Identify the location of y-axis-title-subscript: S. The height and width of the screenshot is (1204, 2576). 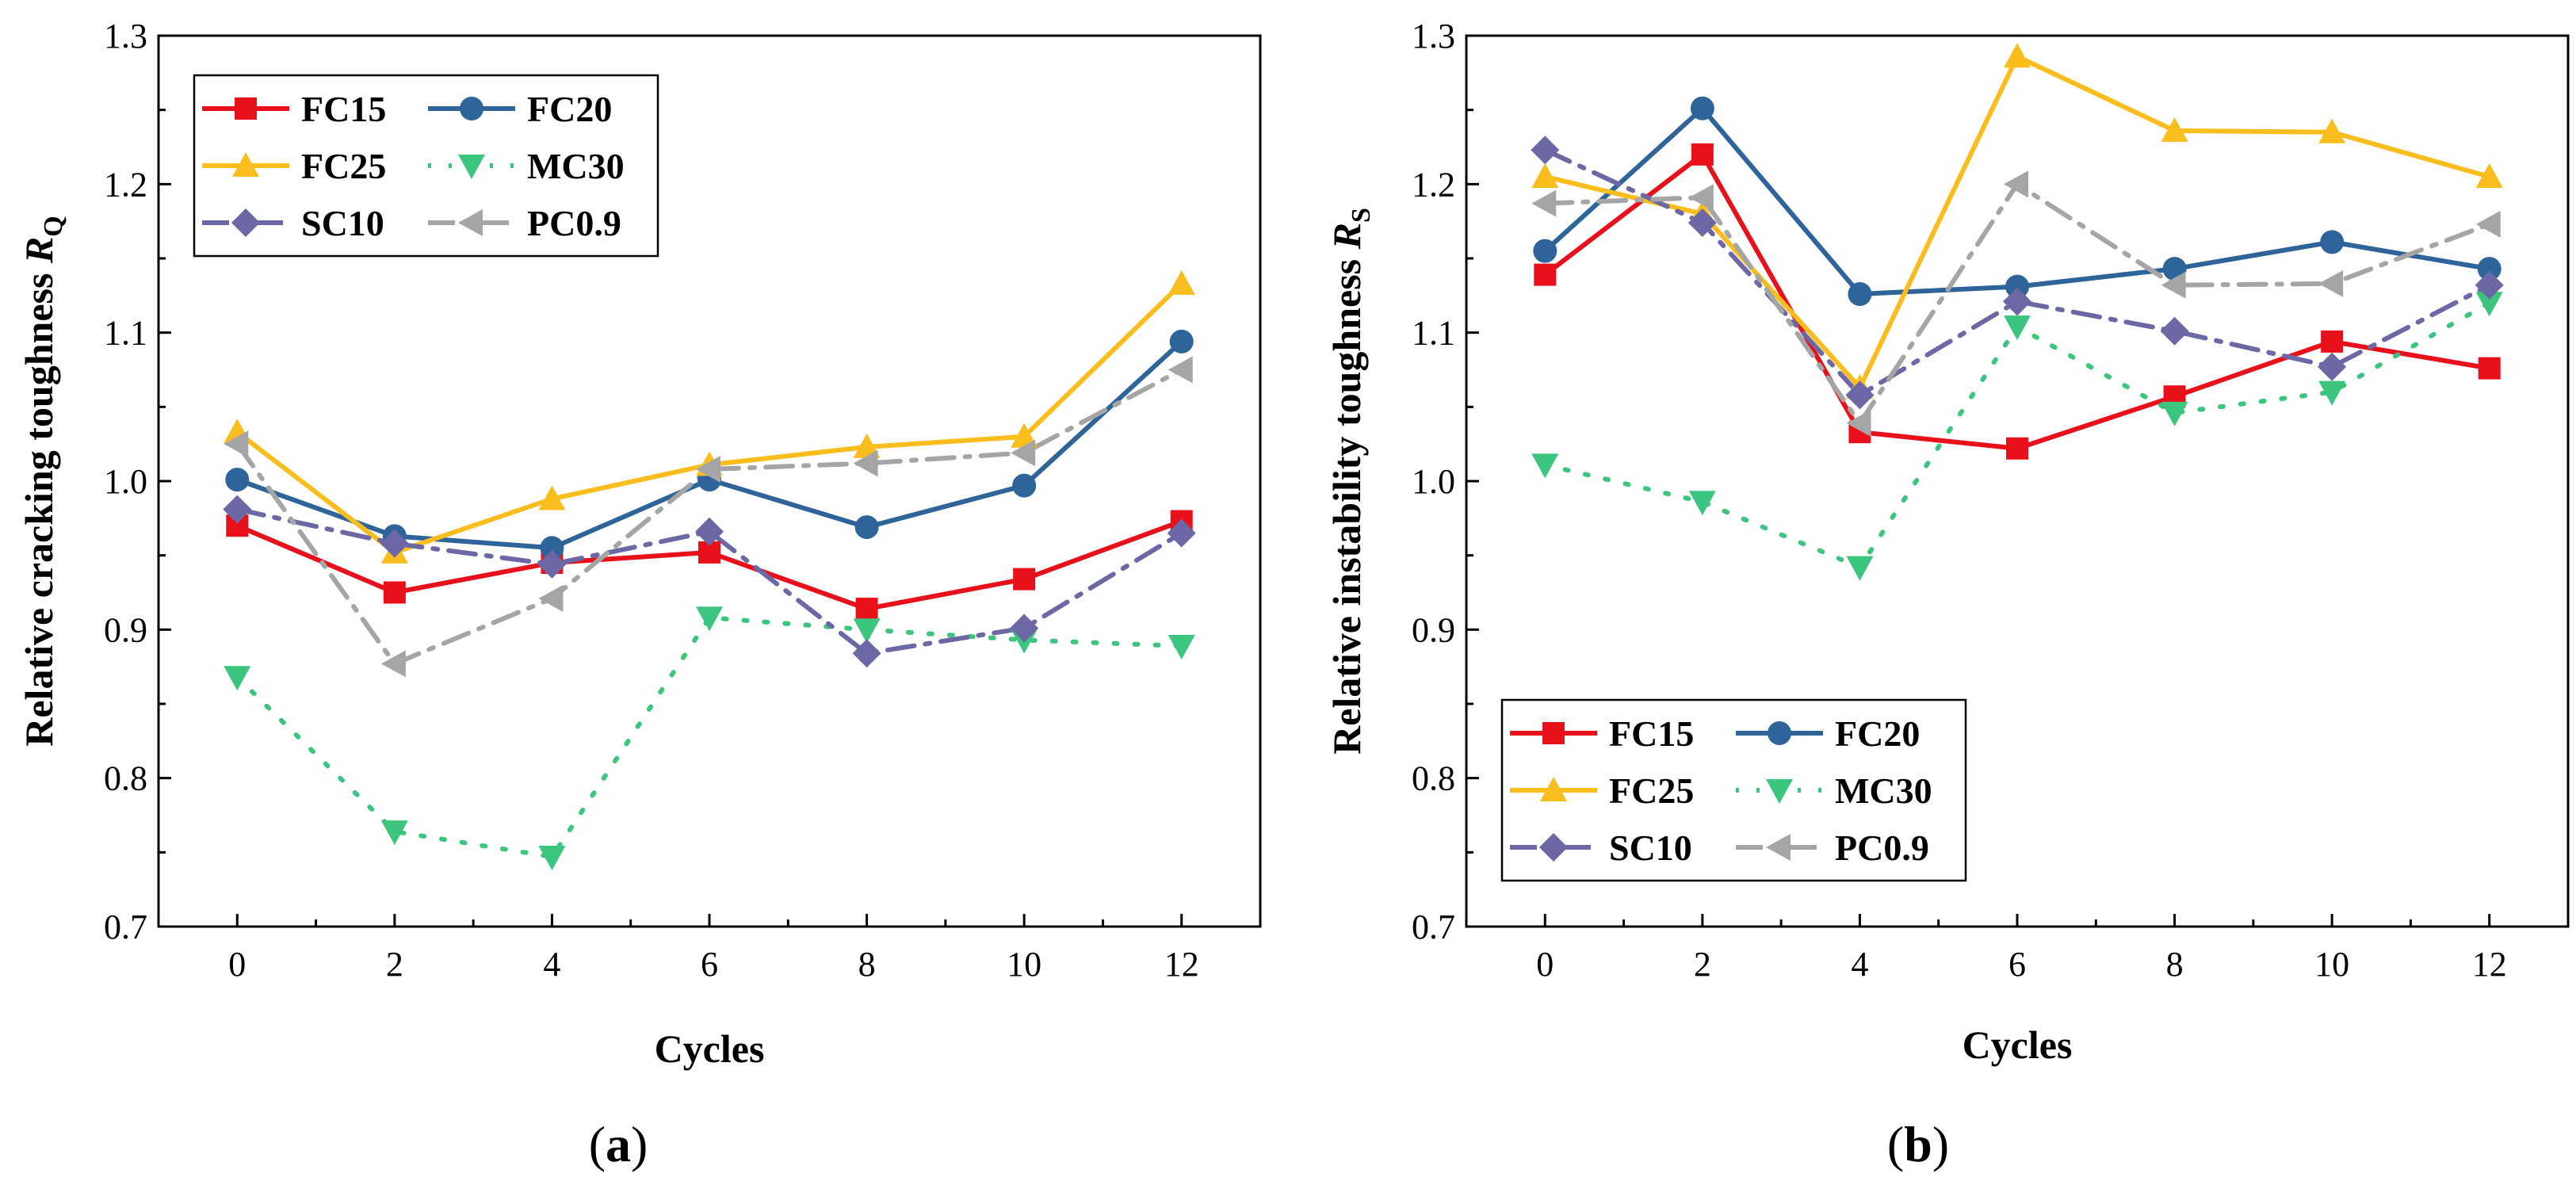
(1361, 215).